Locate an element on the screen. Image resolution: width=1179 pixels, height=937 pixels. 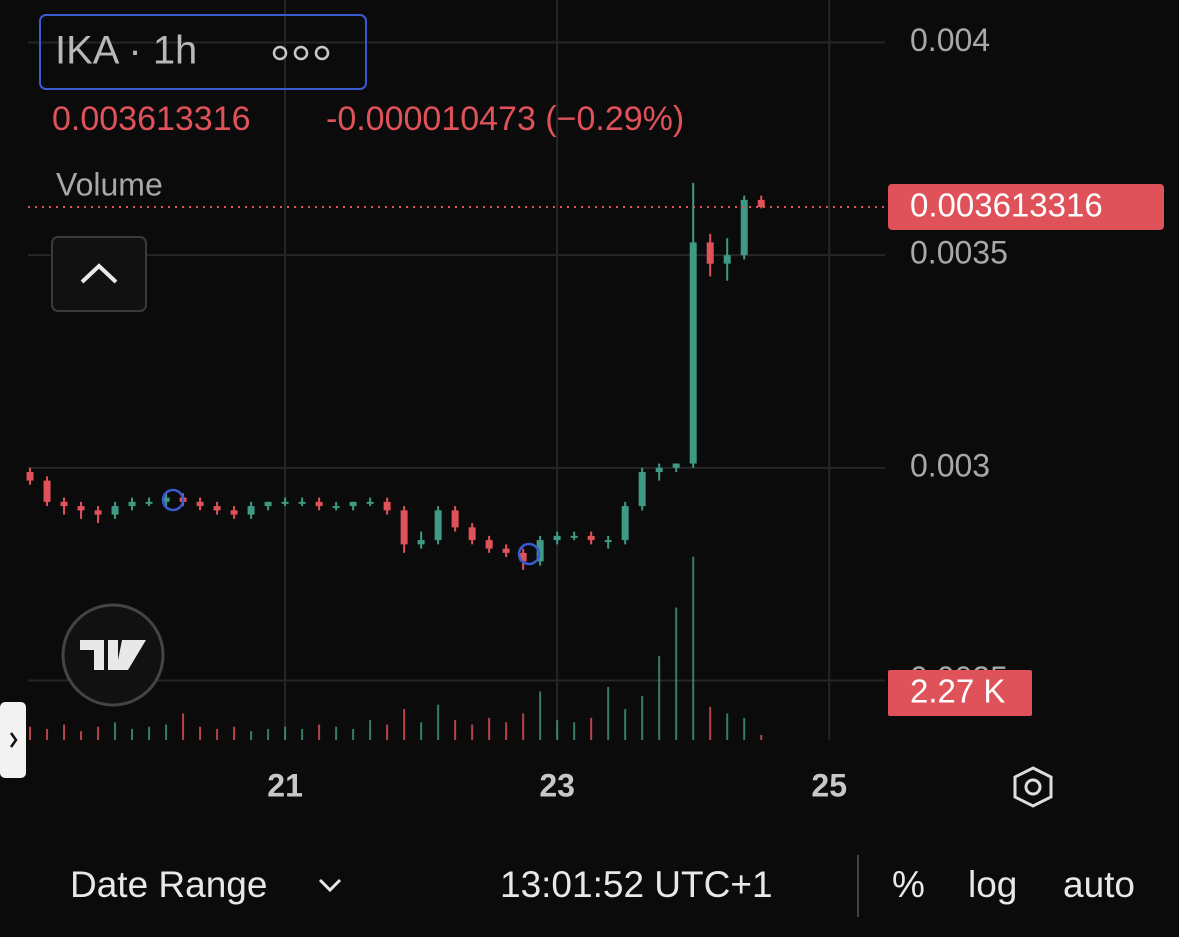
percent-button: % is located at coordinates (908, 884).